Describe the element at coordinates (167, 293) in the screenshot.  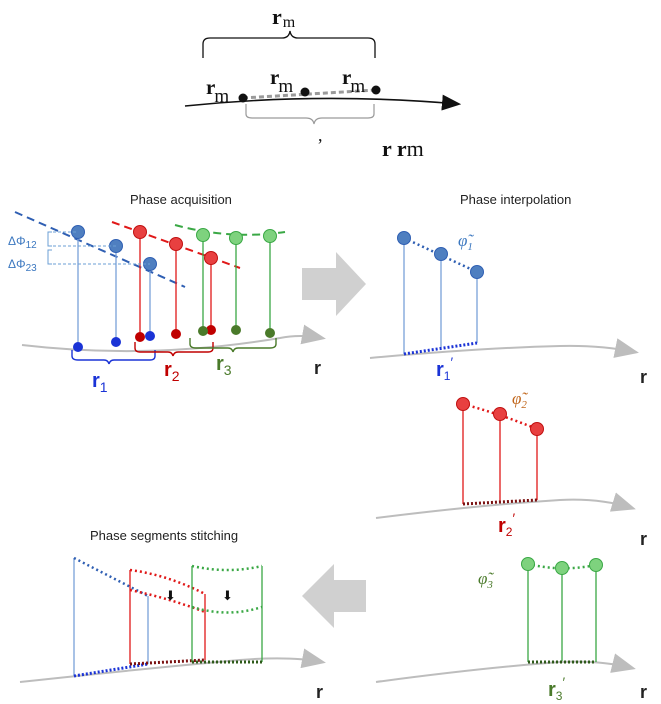
I see `panel-phase-acquisition: Phase acquisition r` at that location.